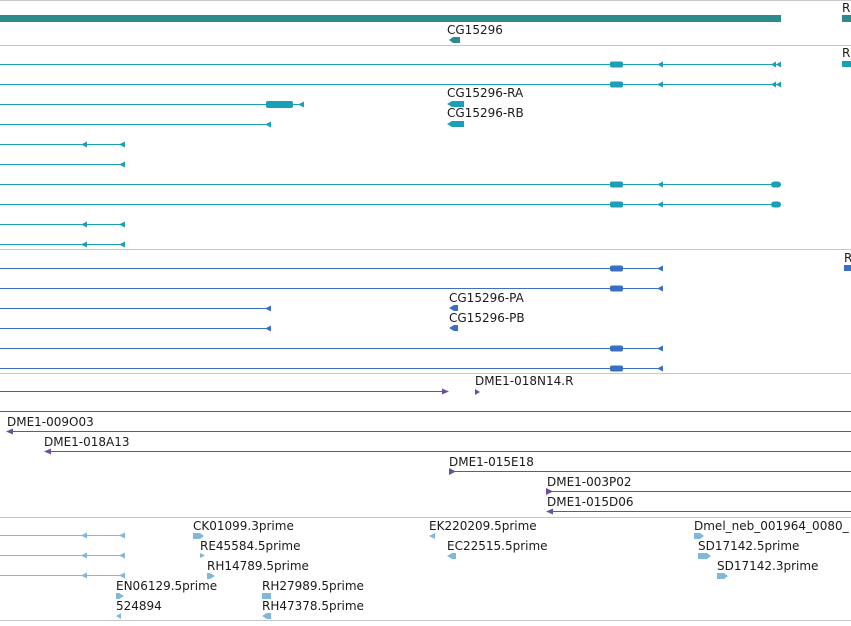 The height and width of the screenshot is (626, 851). What do you see at coordinates (425, 23) in the screenshot?
I see `gene-track: R CG15296` at bounding box center [425, 23].